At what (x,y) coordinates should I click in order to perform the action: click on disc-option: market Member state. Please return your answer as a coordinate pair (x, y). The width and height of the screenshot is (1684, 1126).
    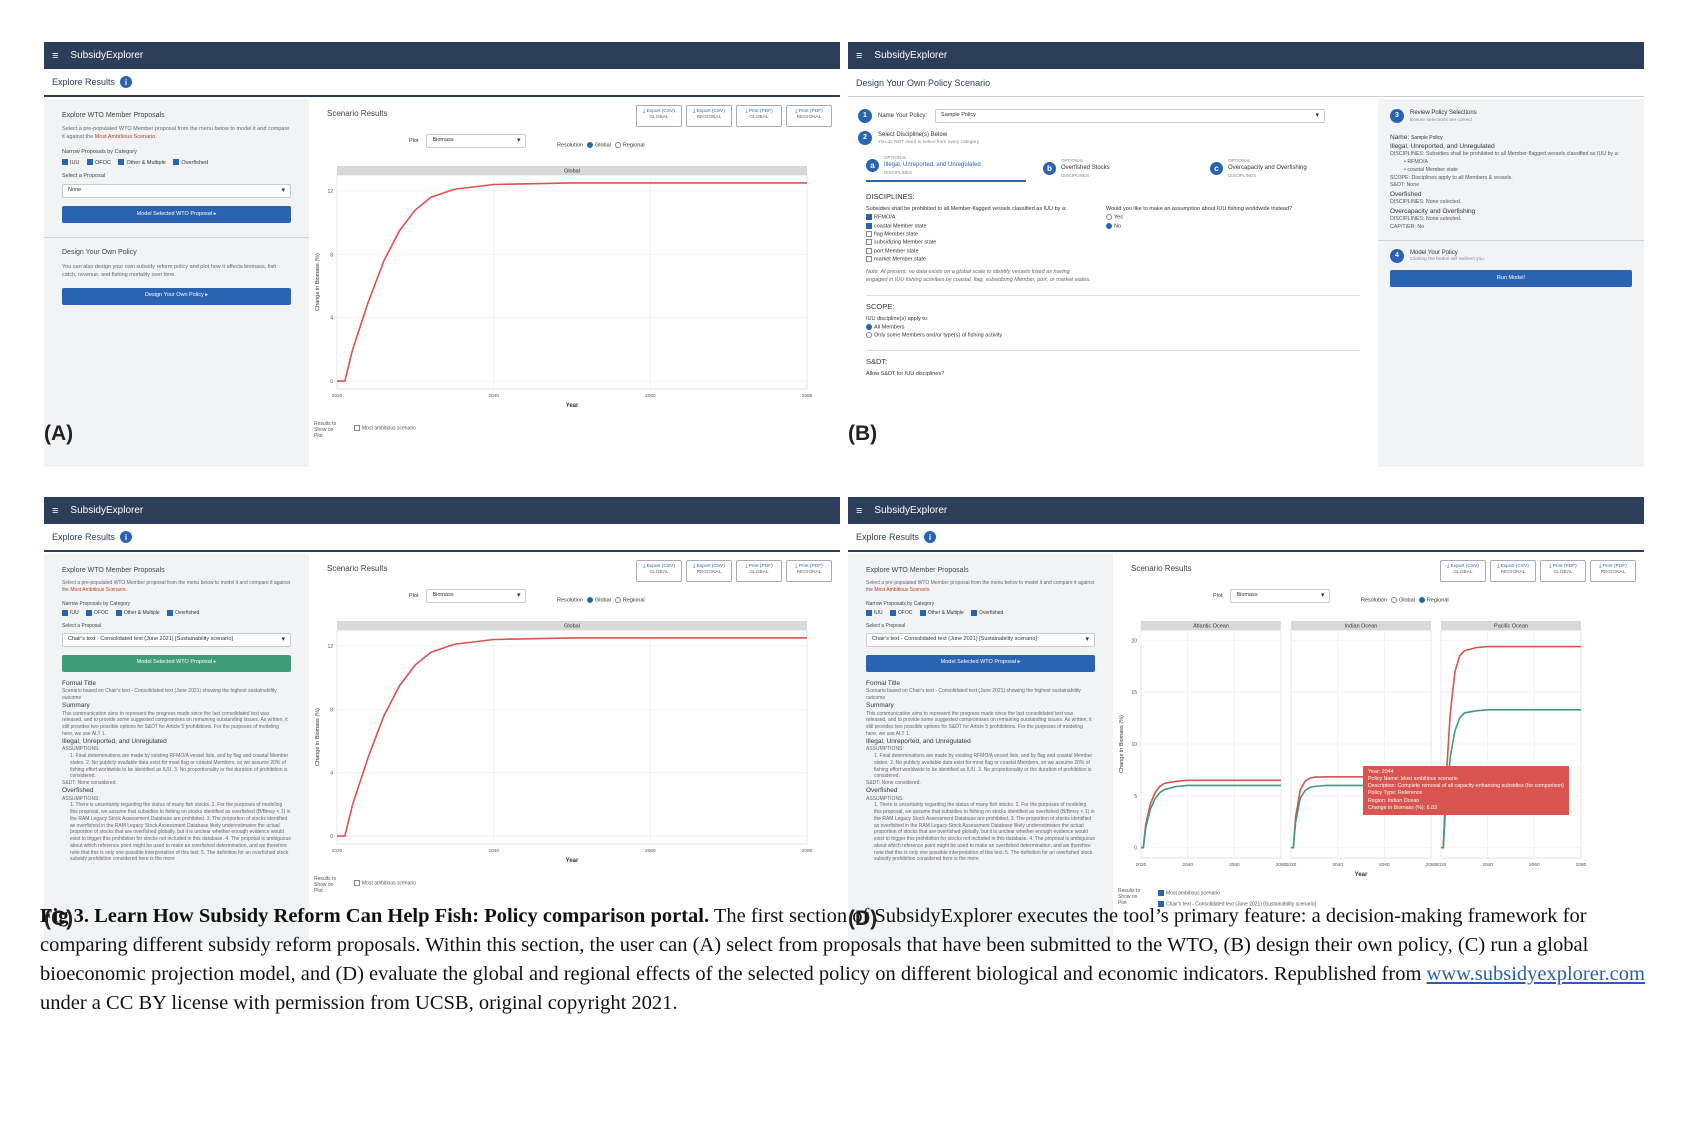
    Looking at the image, I should click on (986, 260).